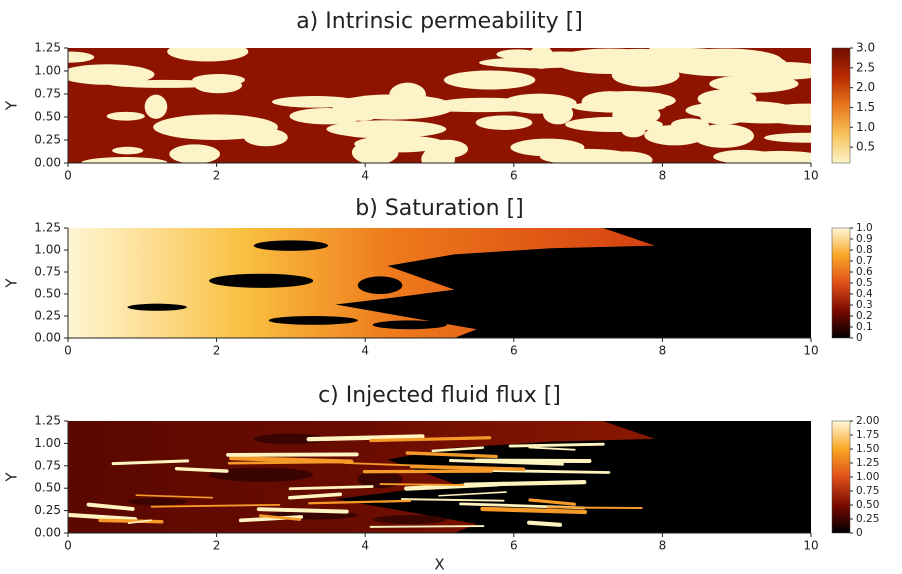 This screenshot has height=574, width=902. I want to click on colorbar-tick-label: 0.25, so click(867, 519).